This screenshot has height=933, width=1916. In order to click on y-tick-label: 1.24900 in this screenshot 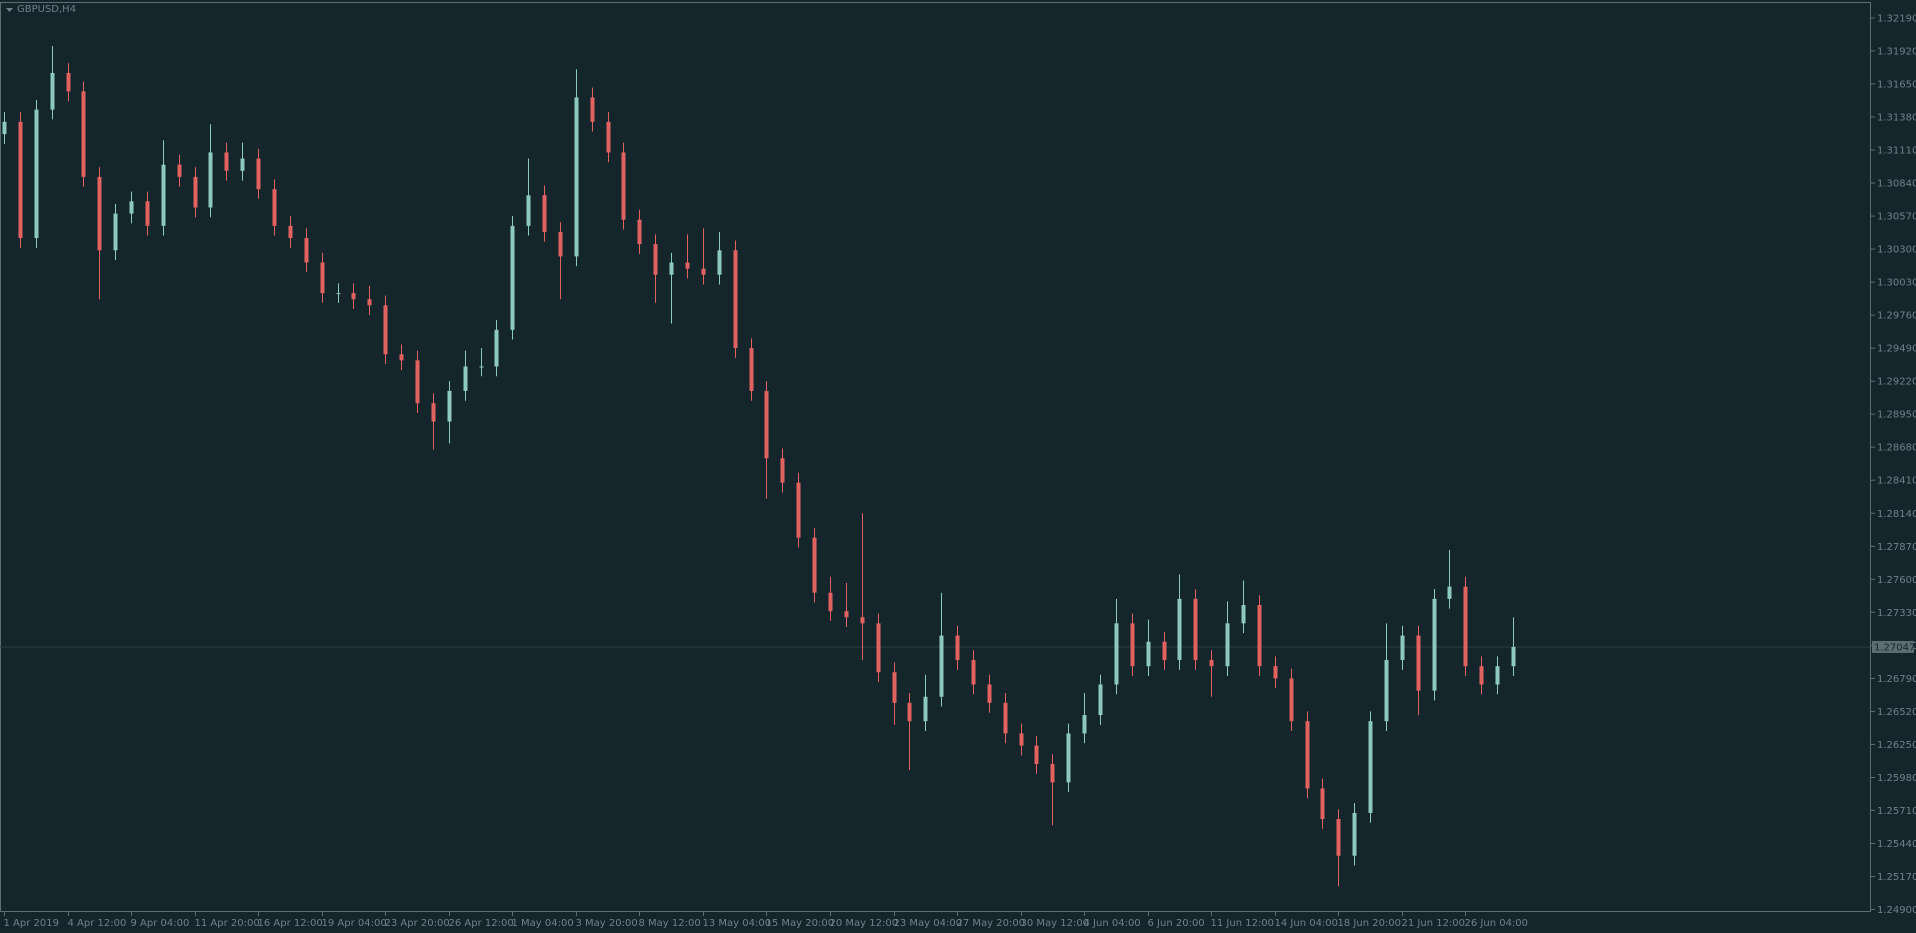, I will do `click(1896, 910)`.